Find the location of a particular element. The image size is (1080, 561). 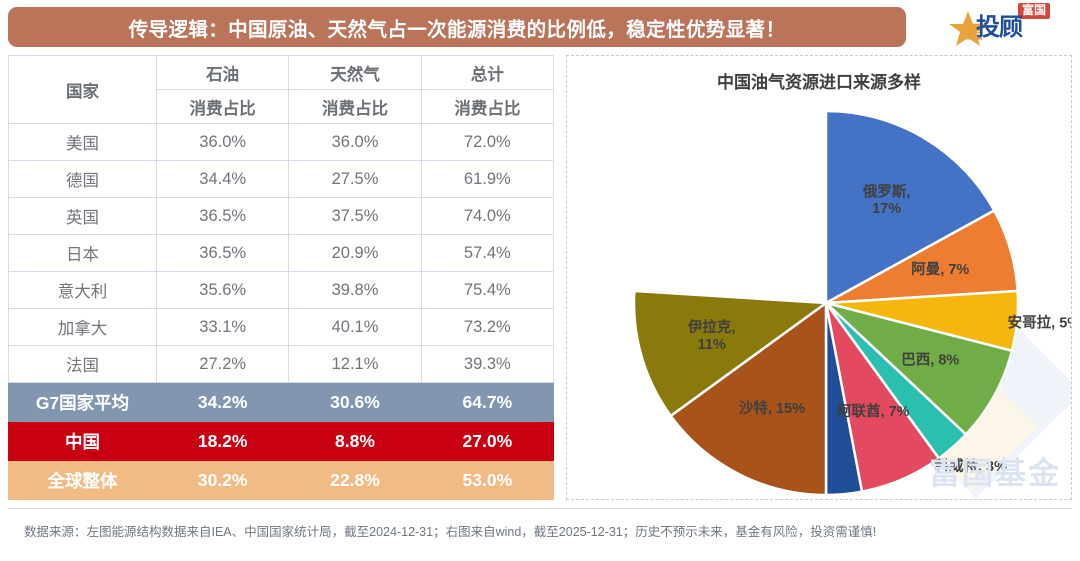

pie-slice-伊拉克 is located at coordinates (731, 353).